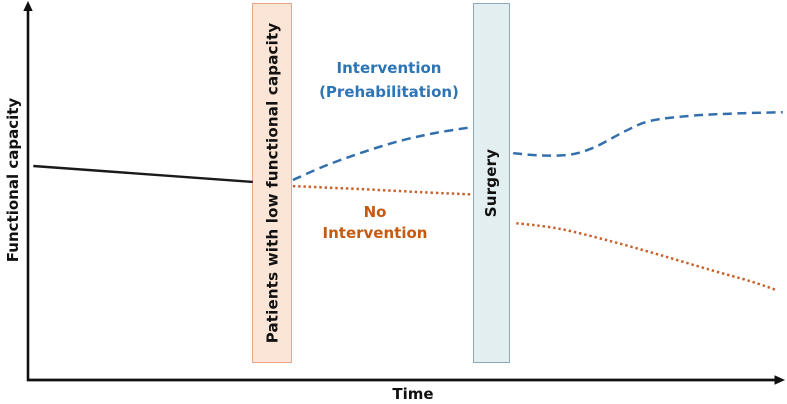 The height and width of the screenshot is (404, 787). What do you see at coordinates (413, 394) in the screenshot?
I see `x-axis-label: Time` at bounding box center [413, 394].